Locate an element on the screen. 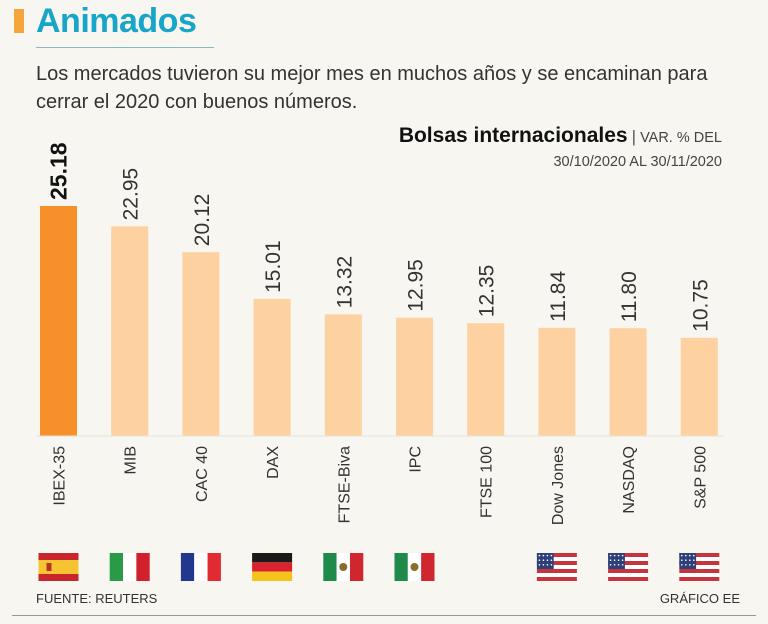  value-label-ftse-biva: 13.32 is located at coordinates (344, 282).